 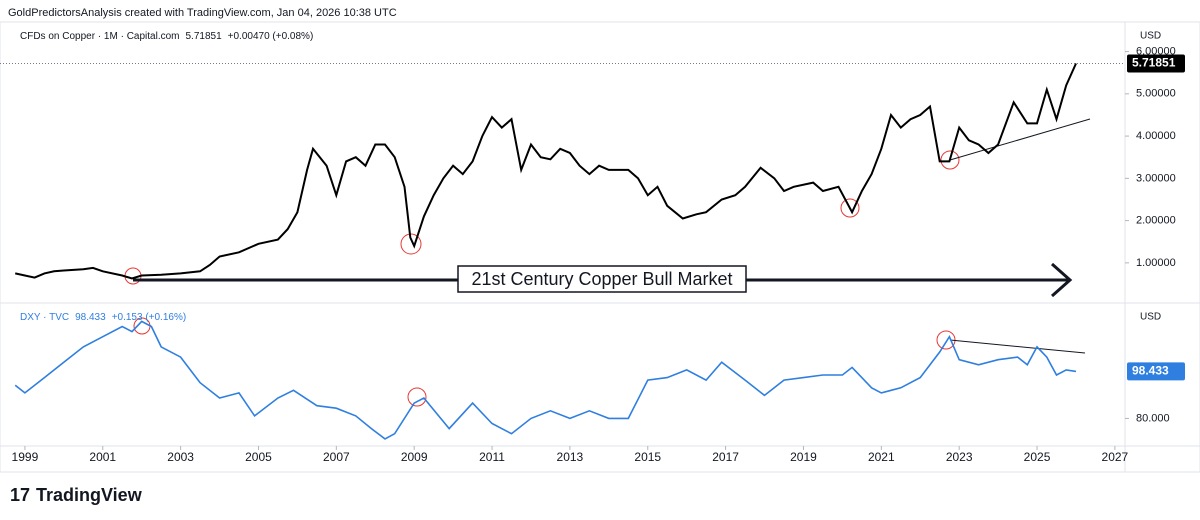 What do you see at coordinates (492, 457) in the screenshot?
I see `x-tick-label: 2011` at bounding box center [492, 457].